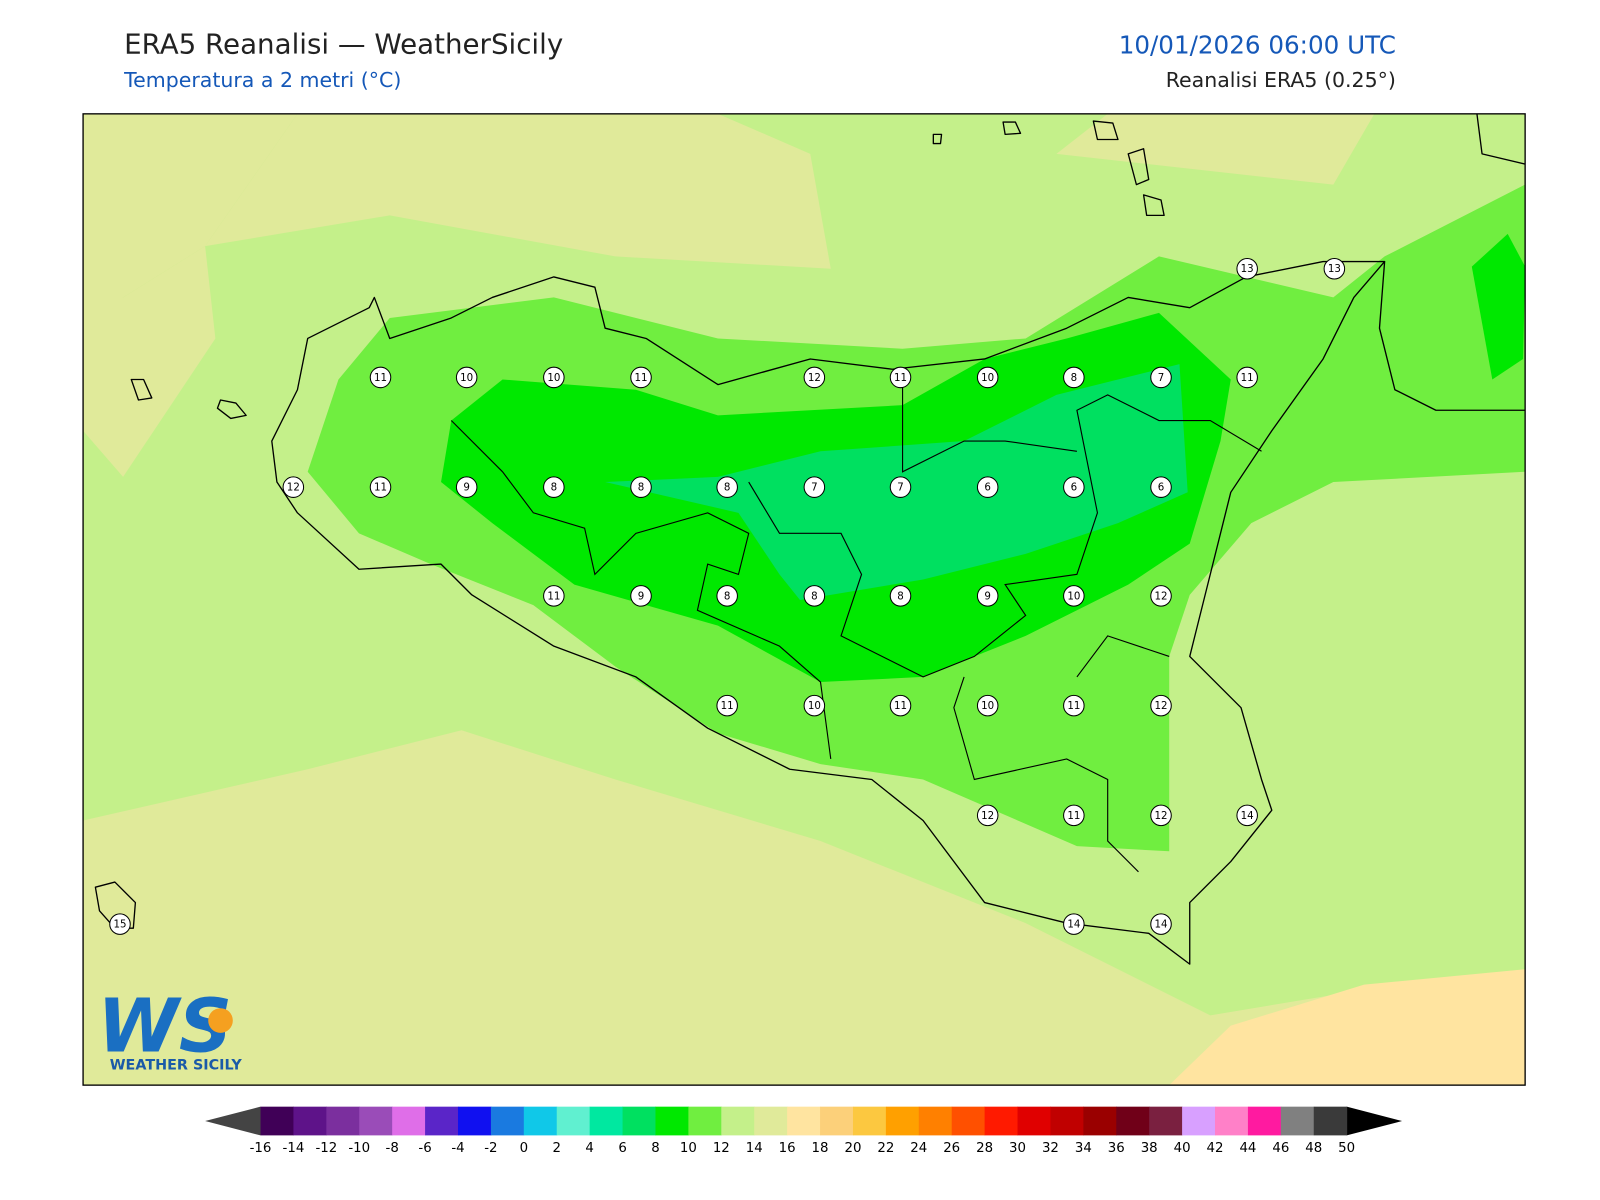 This screenshot has height=1200, width=1600. What do you see at coordinates (392, 1148) in the screenshot?
I see `colorbar-tick-label: -8` at bounding box center [392, 1148].